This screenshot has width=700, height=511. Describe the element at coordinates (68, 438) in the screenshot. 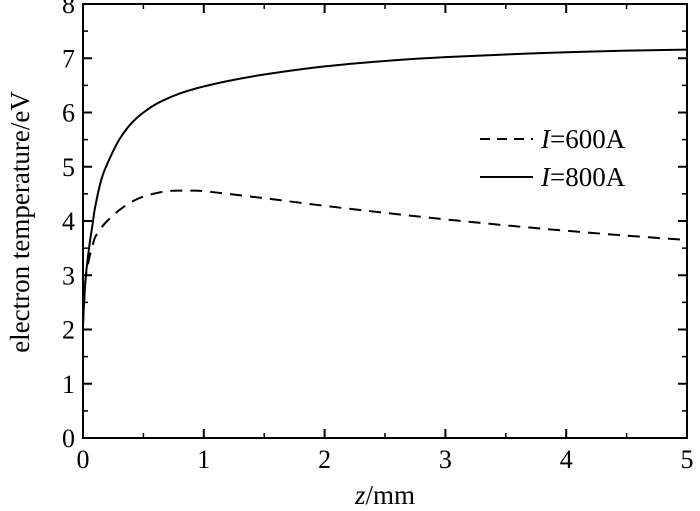

I see `y-tick-label: 0` at that location.